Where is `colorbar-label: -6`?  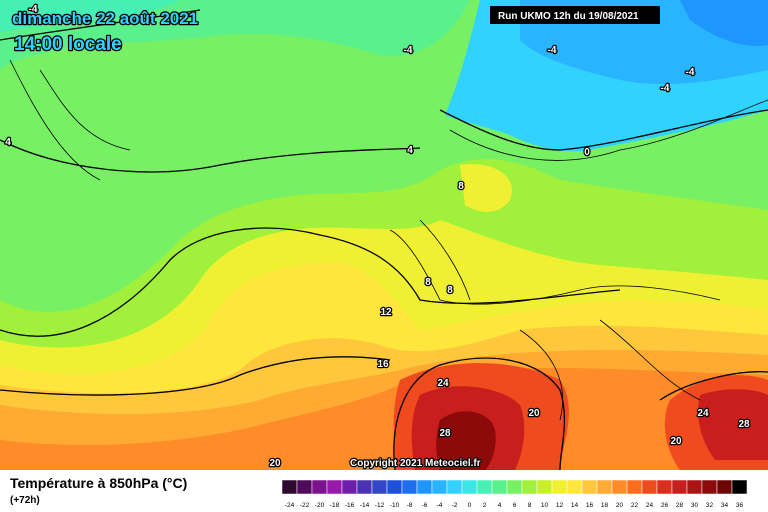
colorbar-label: -6 is located at coordinates (425, 505).